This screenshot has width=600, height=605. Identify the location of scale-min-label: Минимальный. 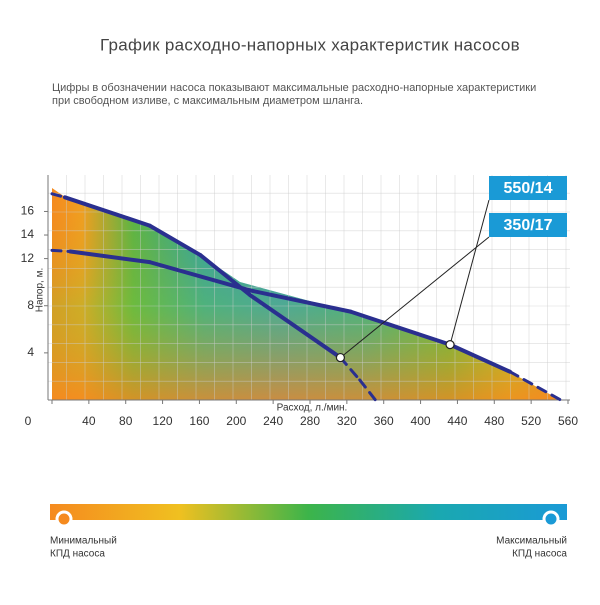
(83, 541).